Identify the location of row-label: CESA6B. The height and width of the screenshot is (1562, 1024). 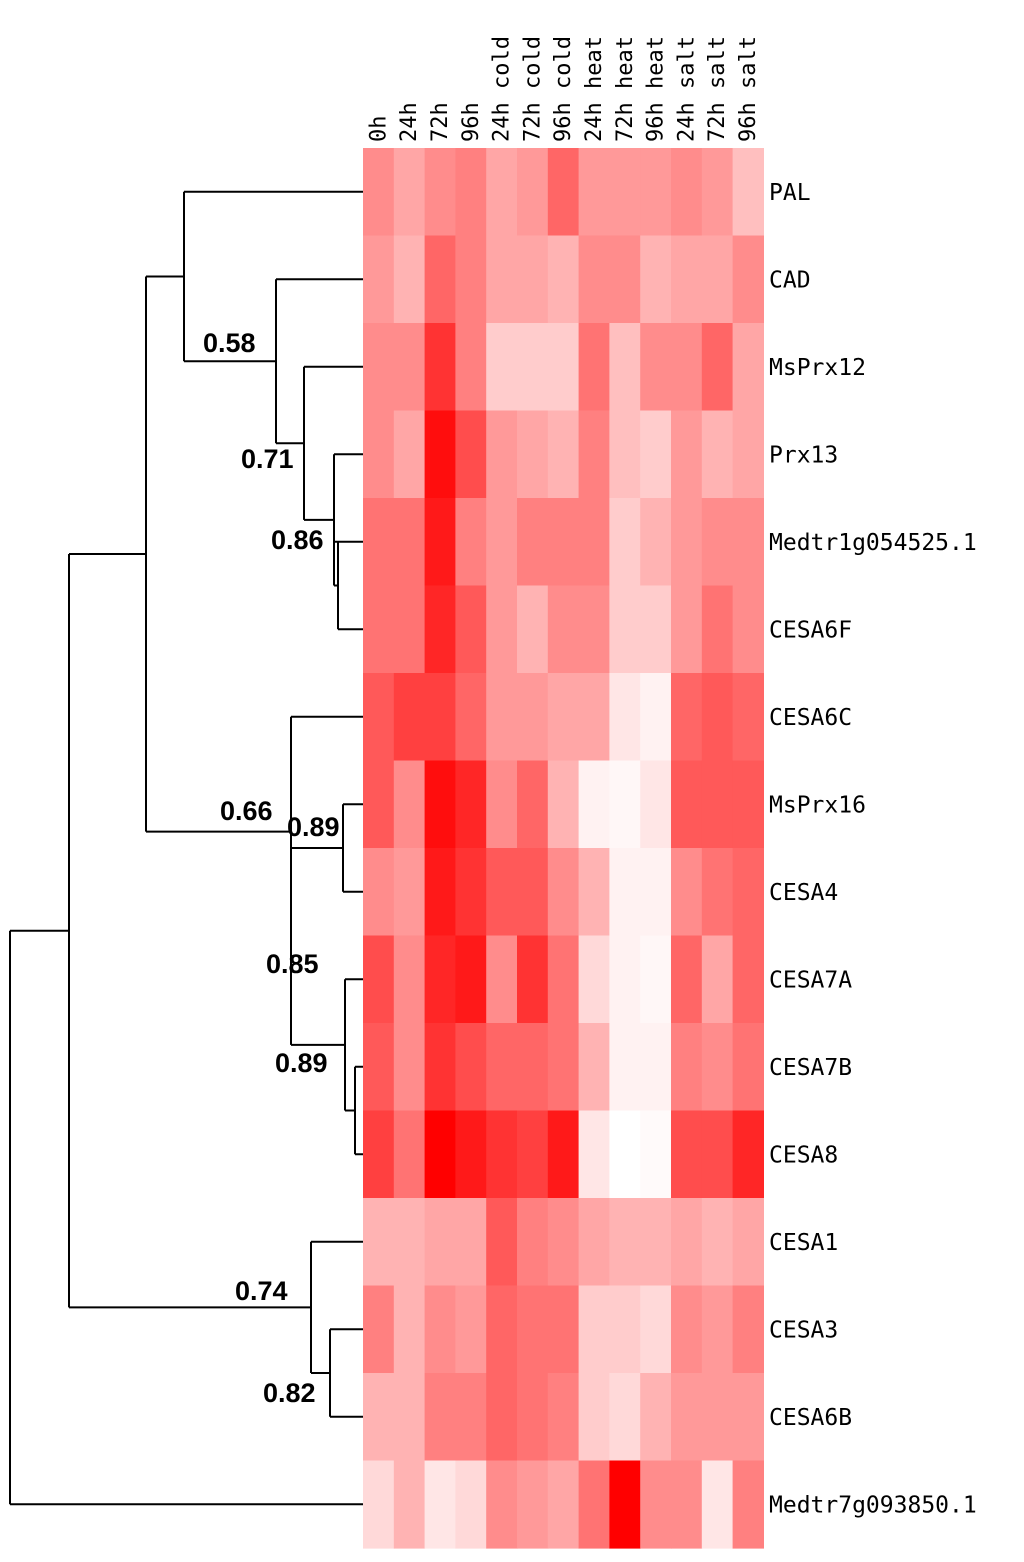
(810, 1418).